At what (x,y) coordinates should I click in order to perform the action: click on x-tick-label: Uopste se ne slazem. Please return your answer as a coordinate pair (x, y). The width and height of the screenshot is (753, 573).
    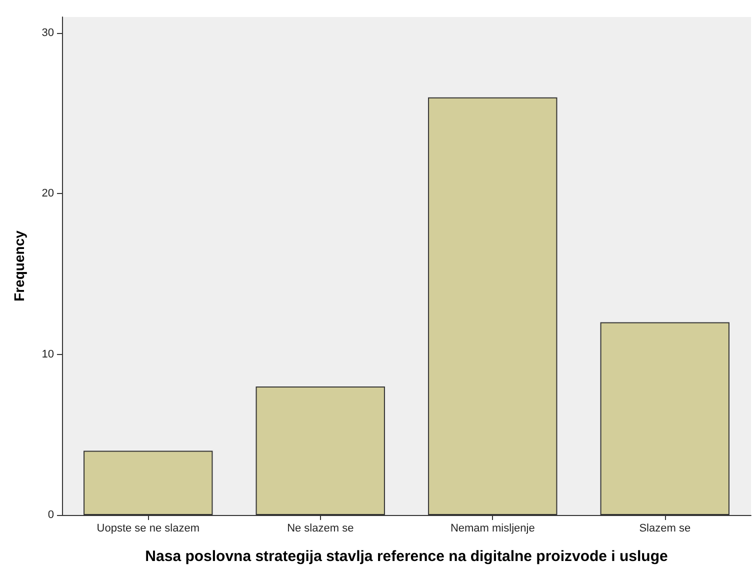
    Looking at the image, I should click on (148, 528).